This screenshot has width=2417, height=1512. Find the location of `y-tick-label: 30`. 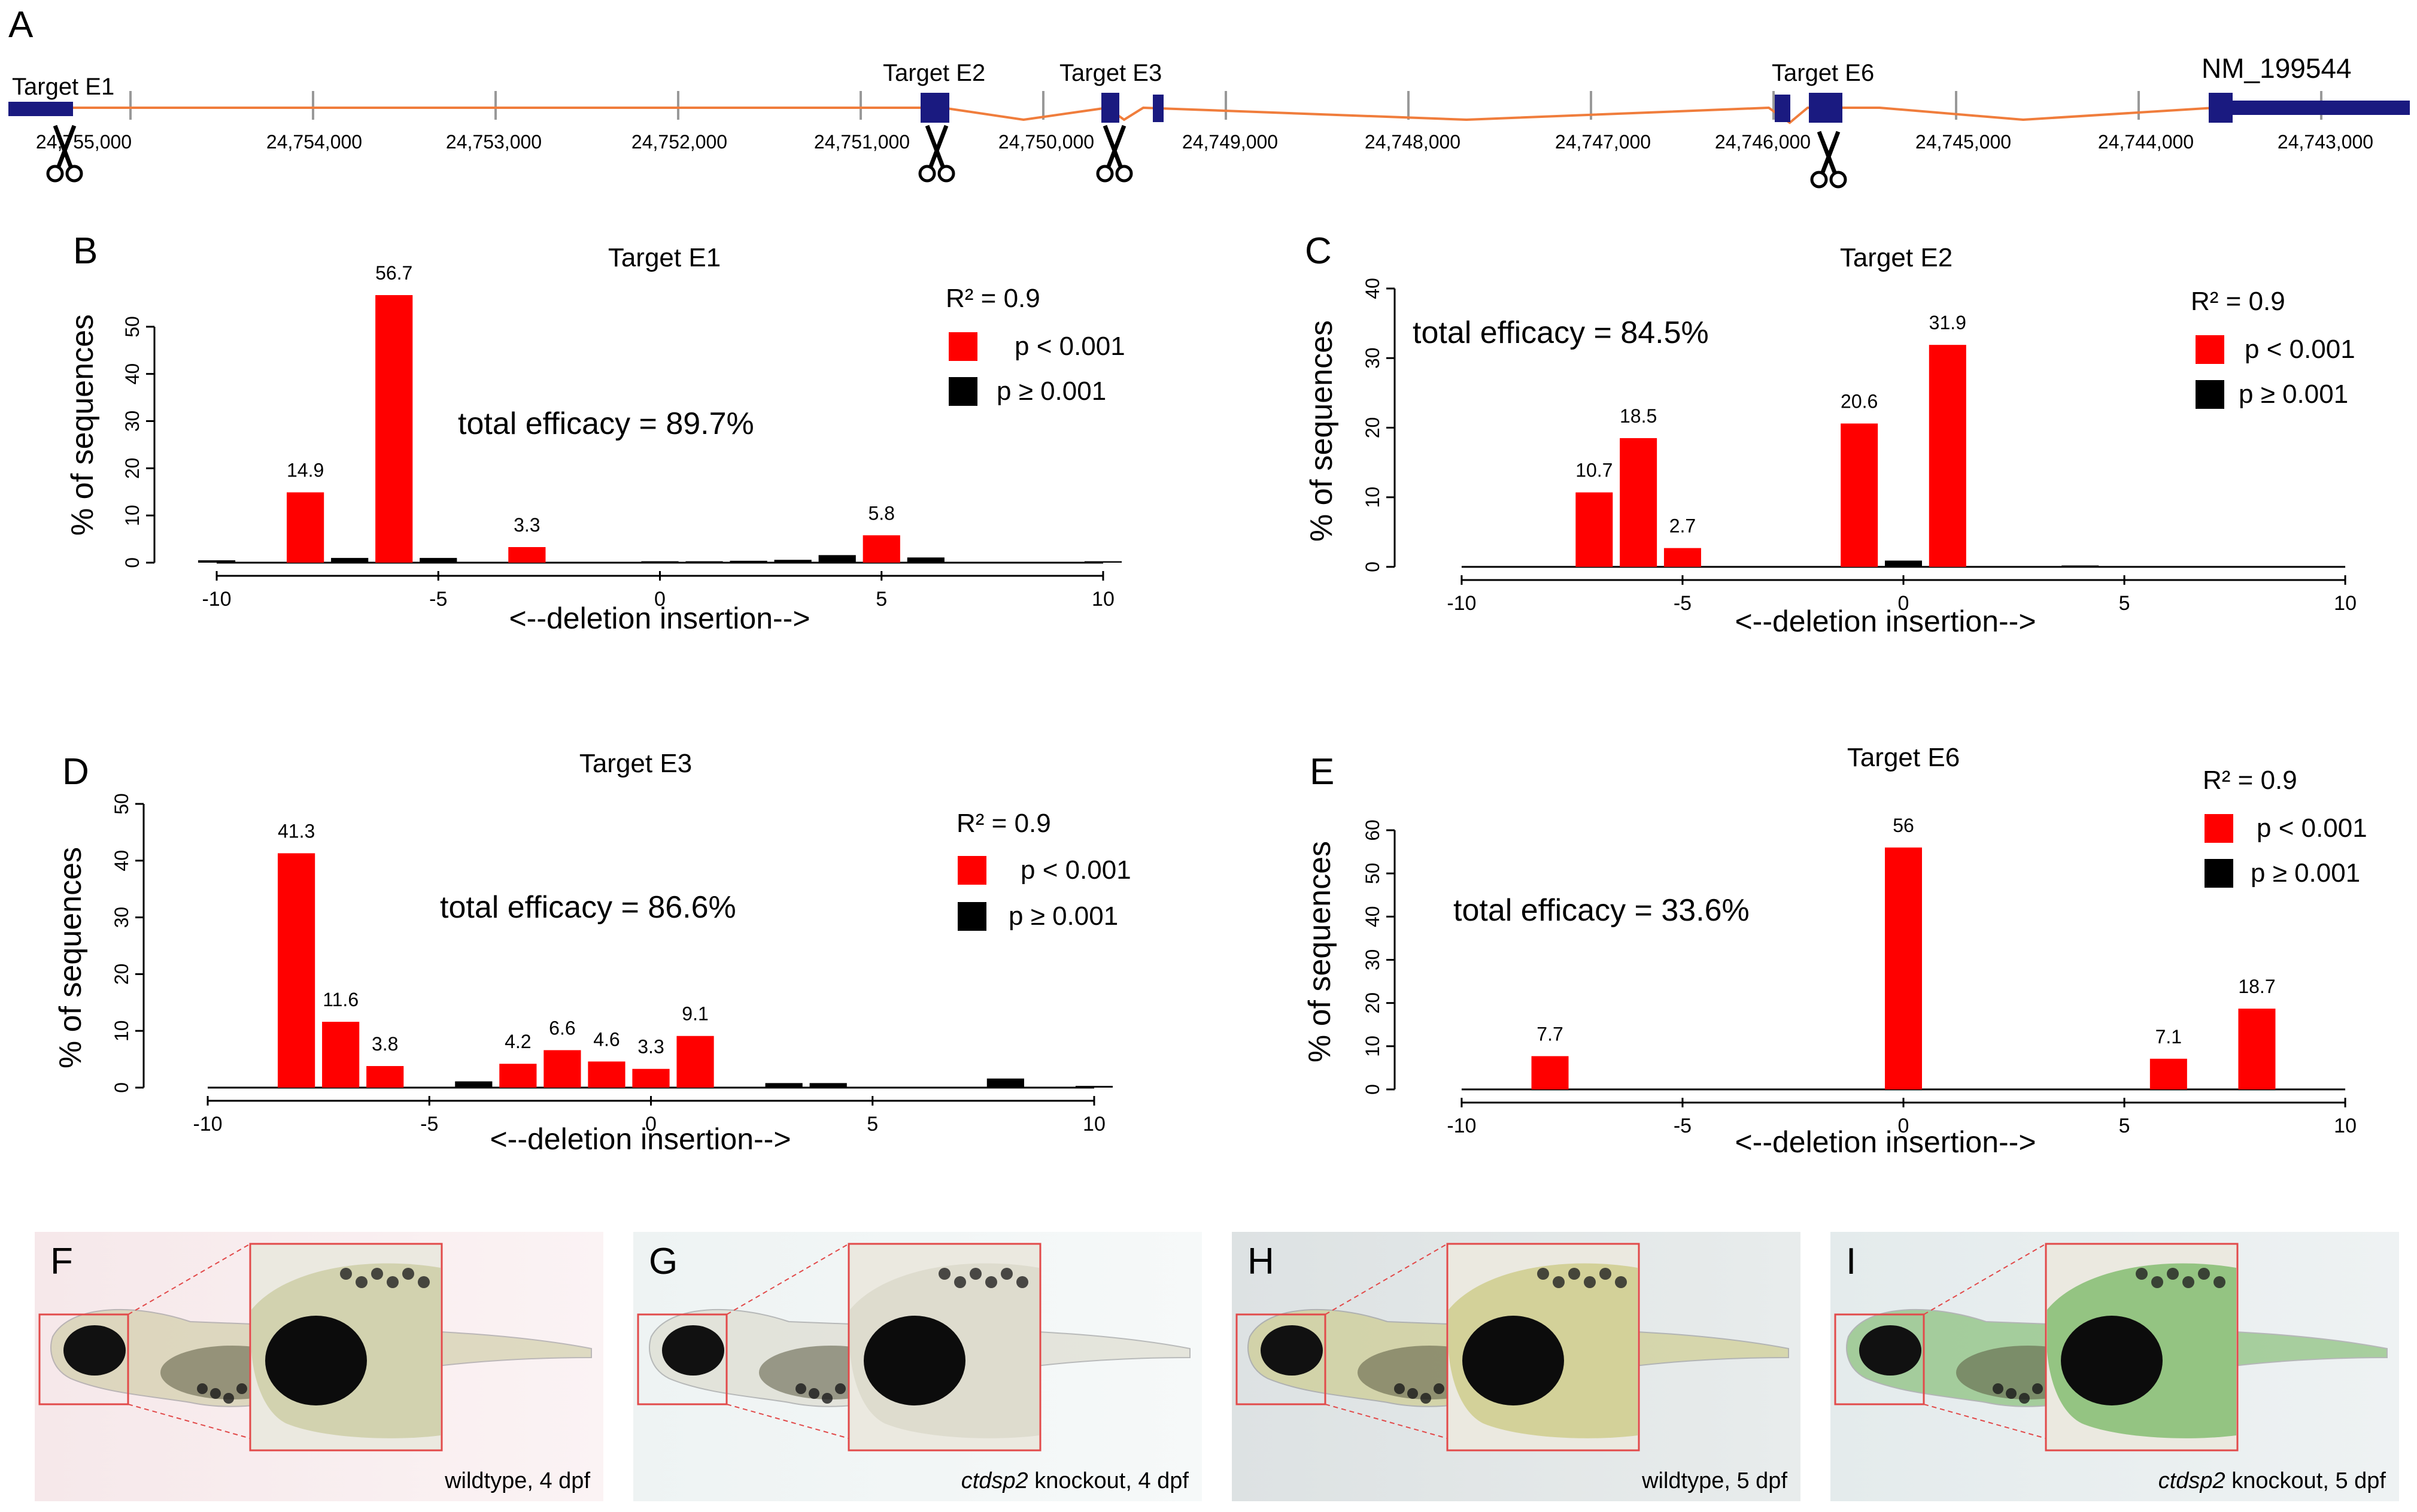

y-tick-label: 30 is located at coordinates (1372, 960).